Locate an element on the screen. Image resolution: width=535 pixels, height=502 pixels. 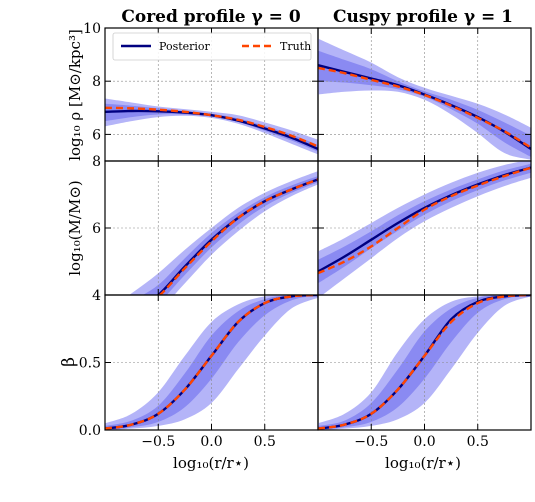
panel-2-posterior-line is located at coordinates (237, 236).